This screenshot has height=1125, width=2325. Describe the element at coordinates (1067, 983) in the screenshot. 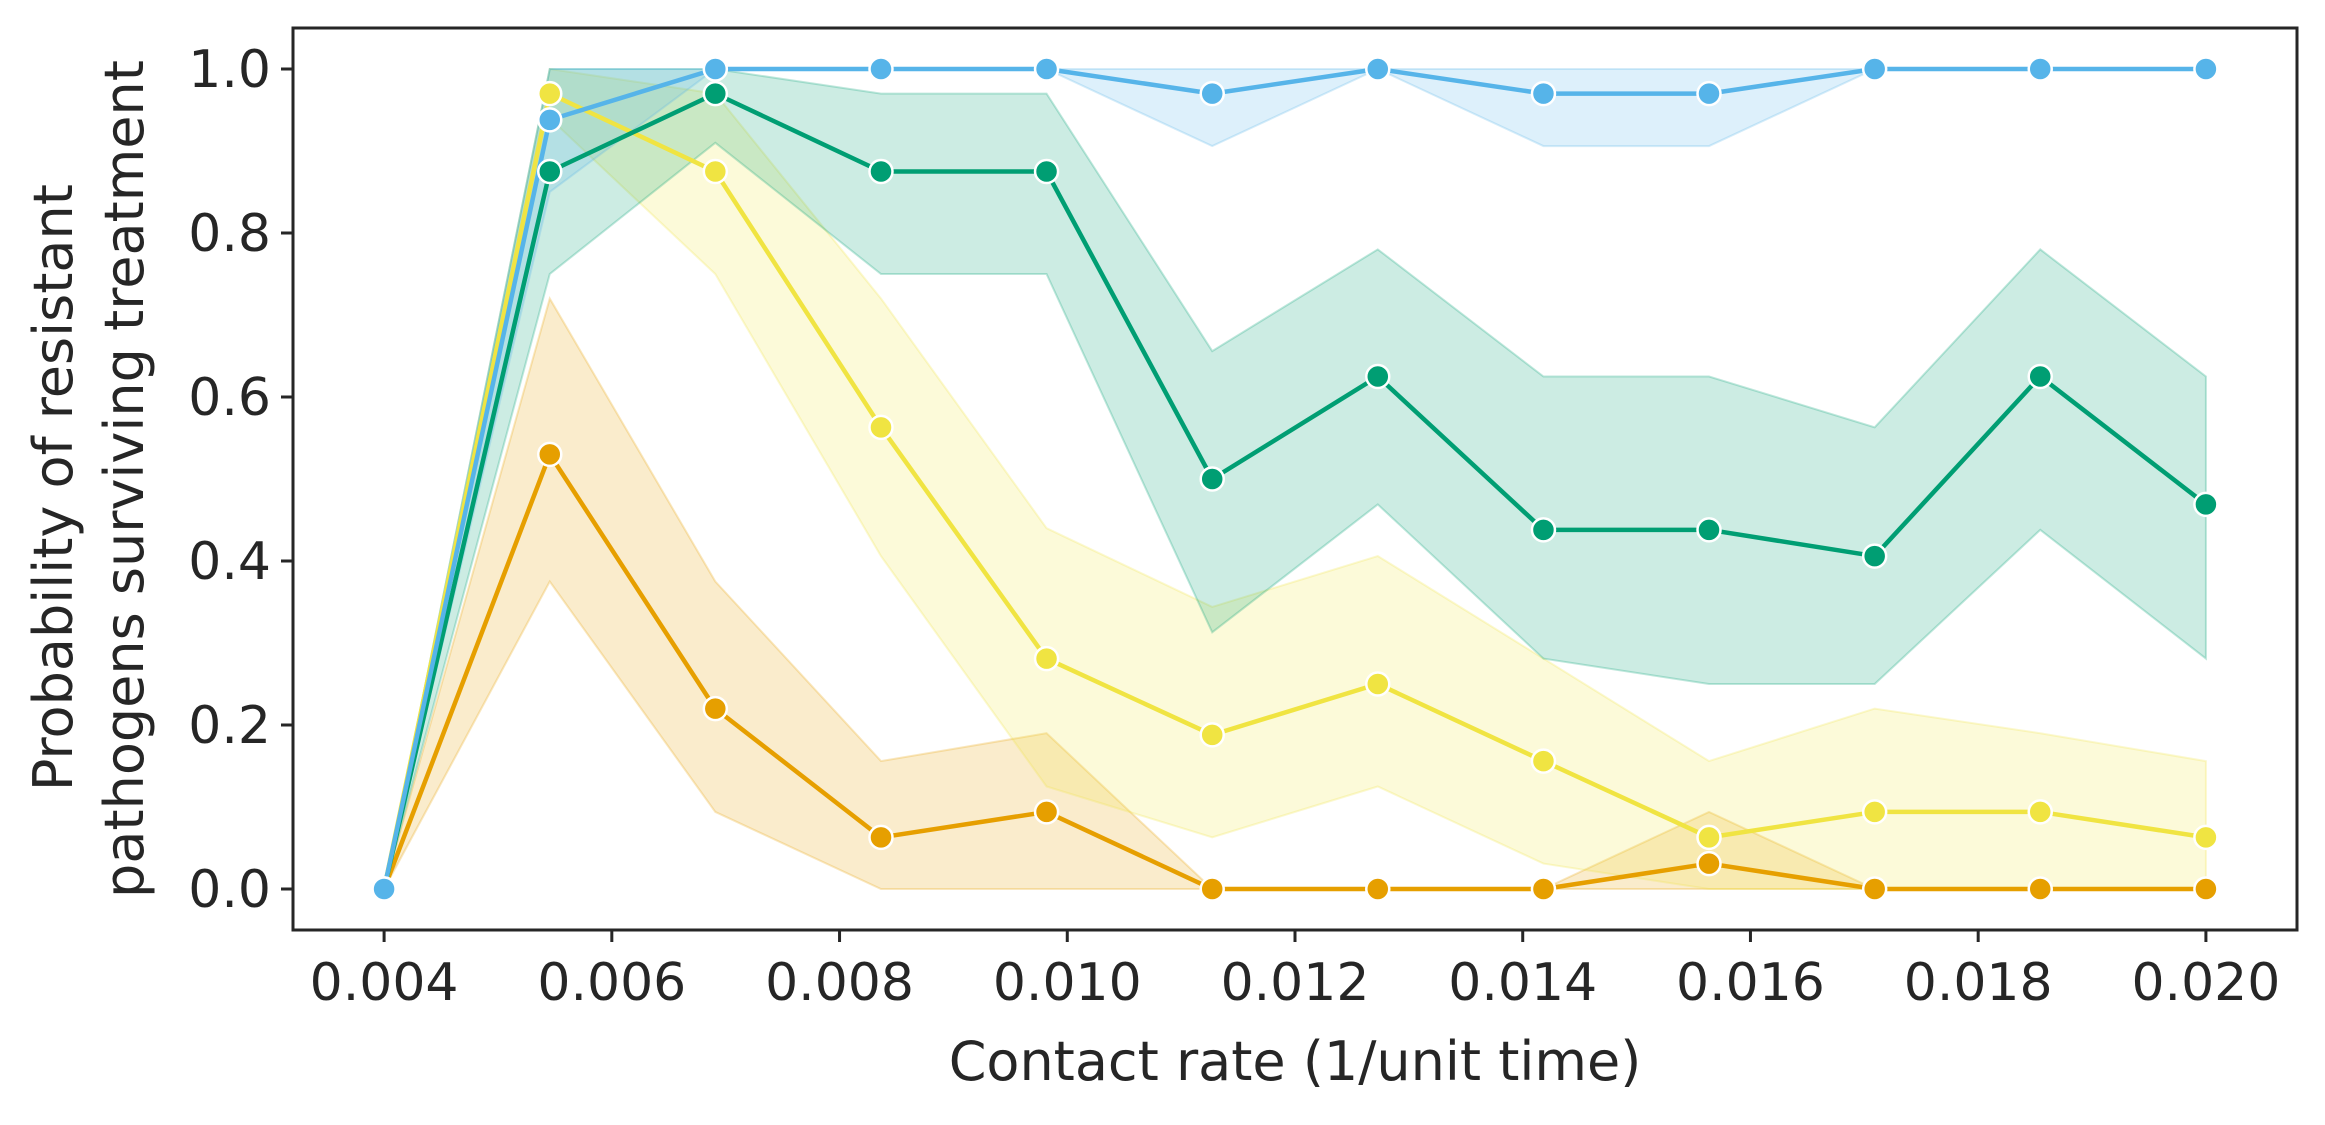

I see `x-tick-label: 0.010` at that location.